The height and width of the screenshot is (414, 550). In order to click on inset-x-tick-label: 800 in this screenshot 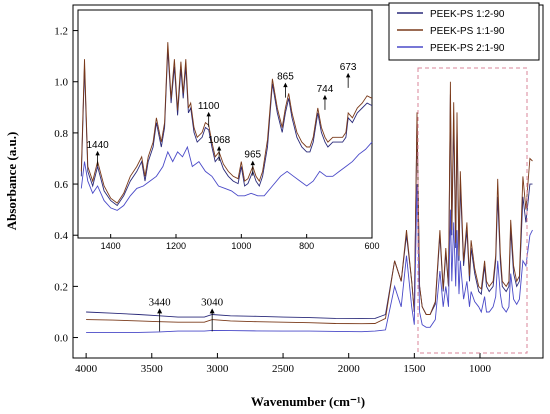, I will do `click(306, 246)`.